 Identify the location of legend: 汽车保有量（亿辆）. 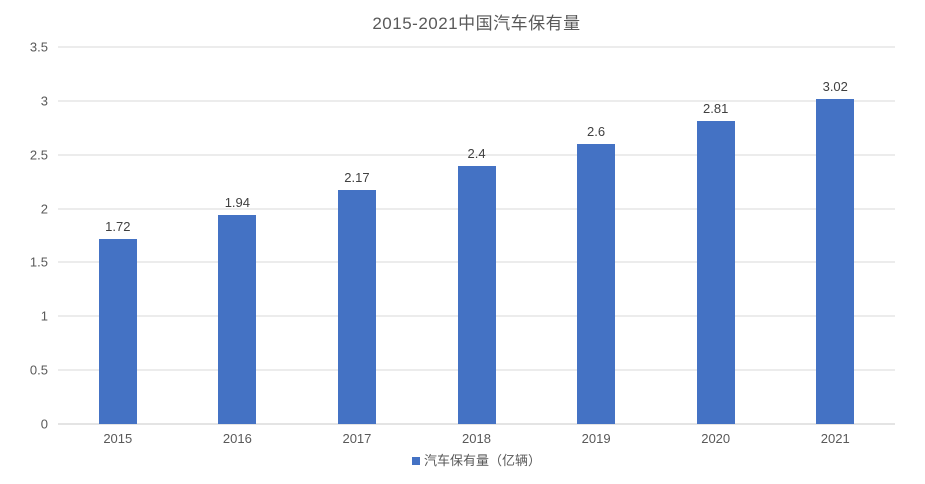
(476, 460).